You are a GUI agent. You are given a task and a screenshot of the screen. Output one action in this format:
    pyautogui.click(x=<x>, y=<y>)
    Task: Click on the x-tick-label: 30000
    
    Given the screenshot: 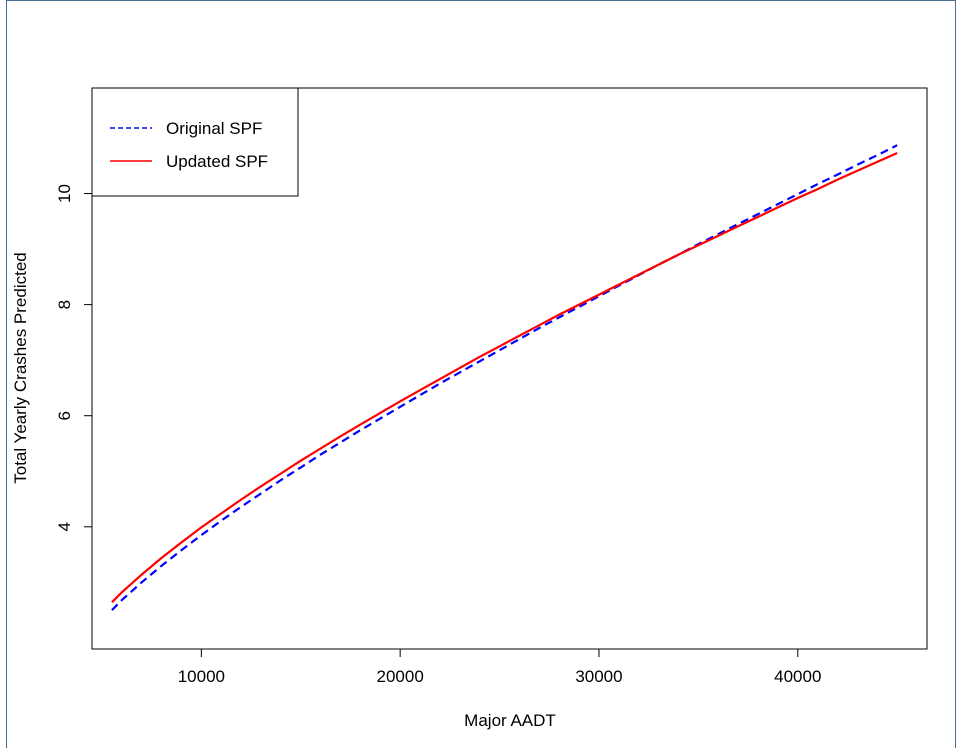 What is the action you would take?
    pyautogui.click(x=598, y=676)
    